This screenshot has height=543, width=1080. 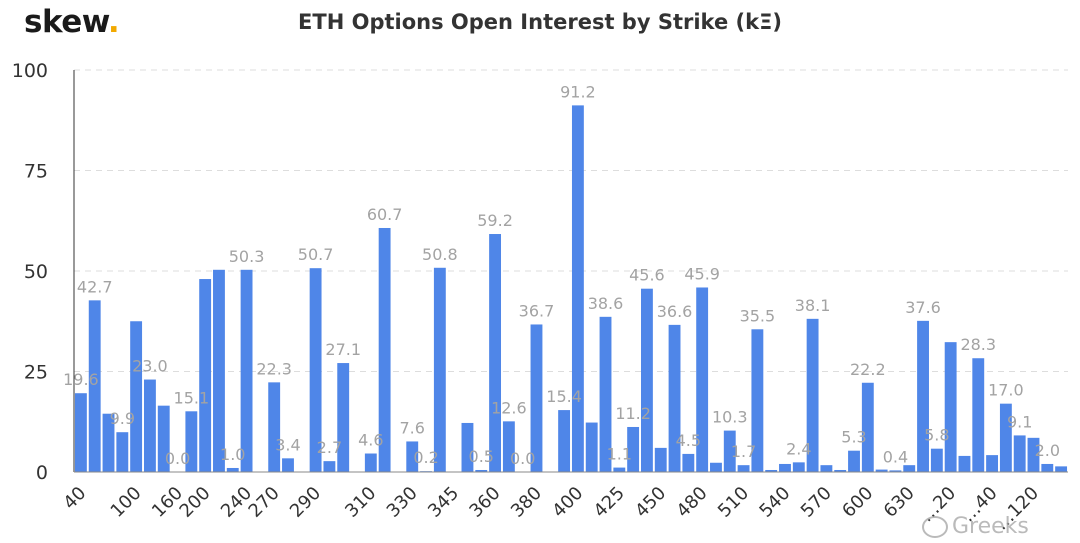 What do you see at coordinates (702, 273) in the screenshot?
I see `data-label: 45.9` at bounding box center [702, 273].